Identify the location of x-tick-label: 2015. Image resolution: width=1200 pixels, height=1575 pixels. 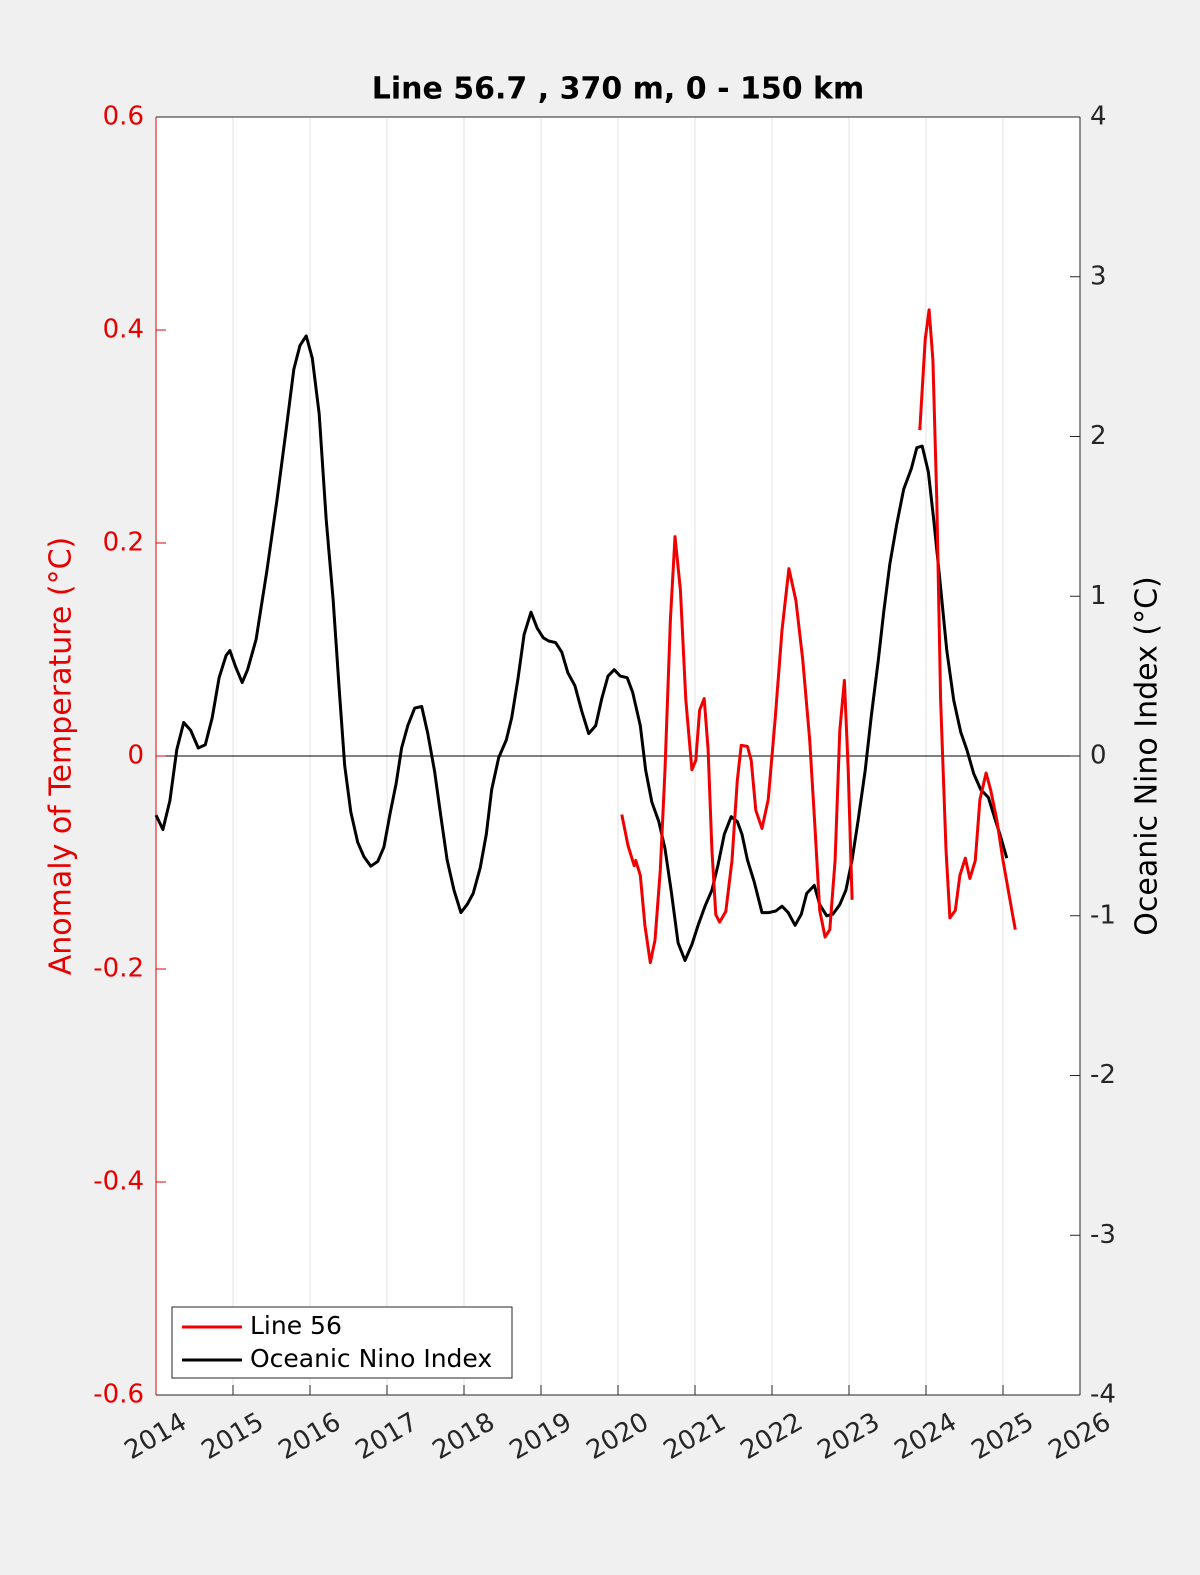
(233, 1436).